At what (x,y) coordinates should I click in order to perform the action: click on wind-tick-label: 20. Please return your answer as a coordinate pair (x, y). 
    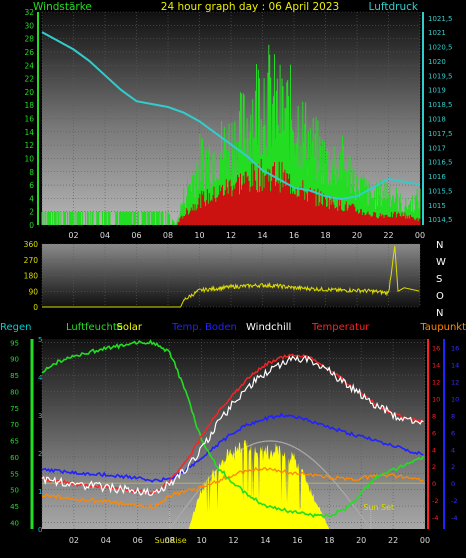
    Looking at the image, I should click on (29, 92).